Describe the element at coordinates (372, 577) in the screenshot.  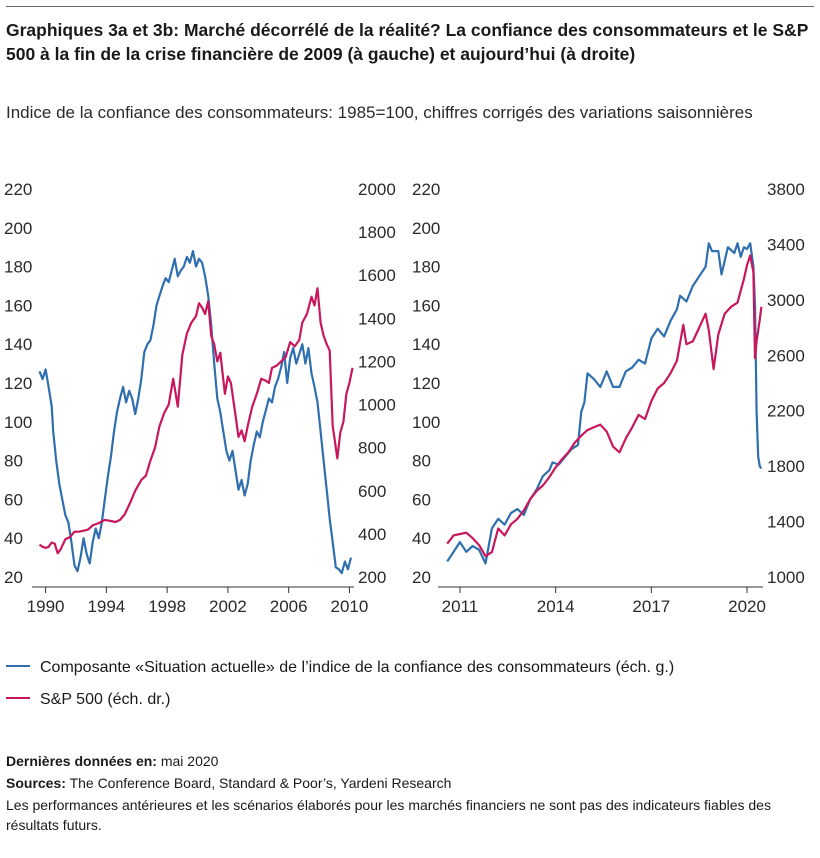
I see `y-right-tick-label: 200` at that location.